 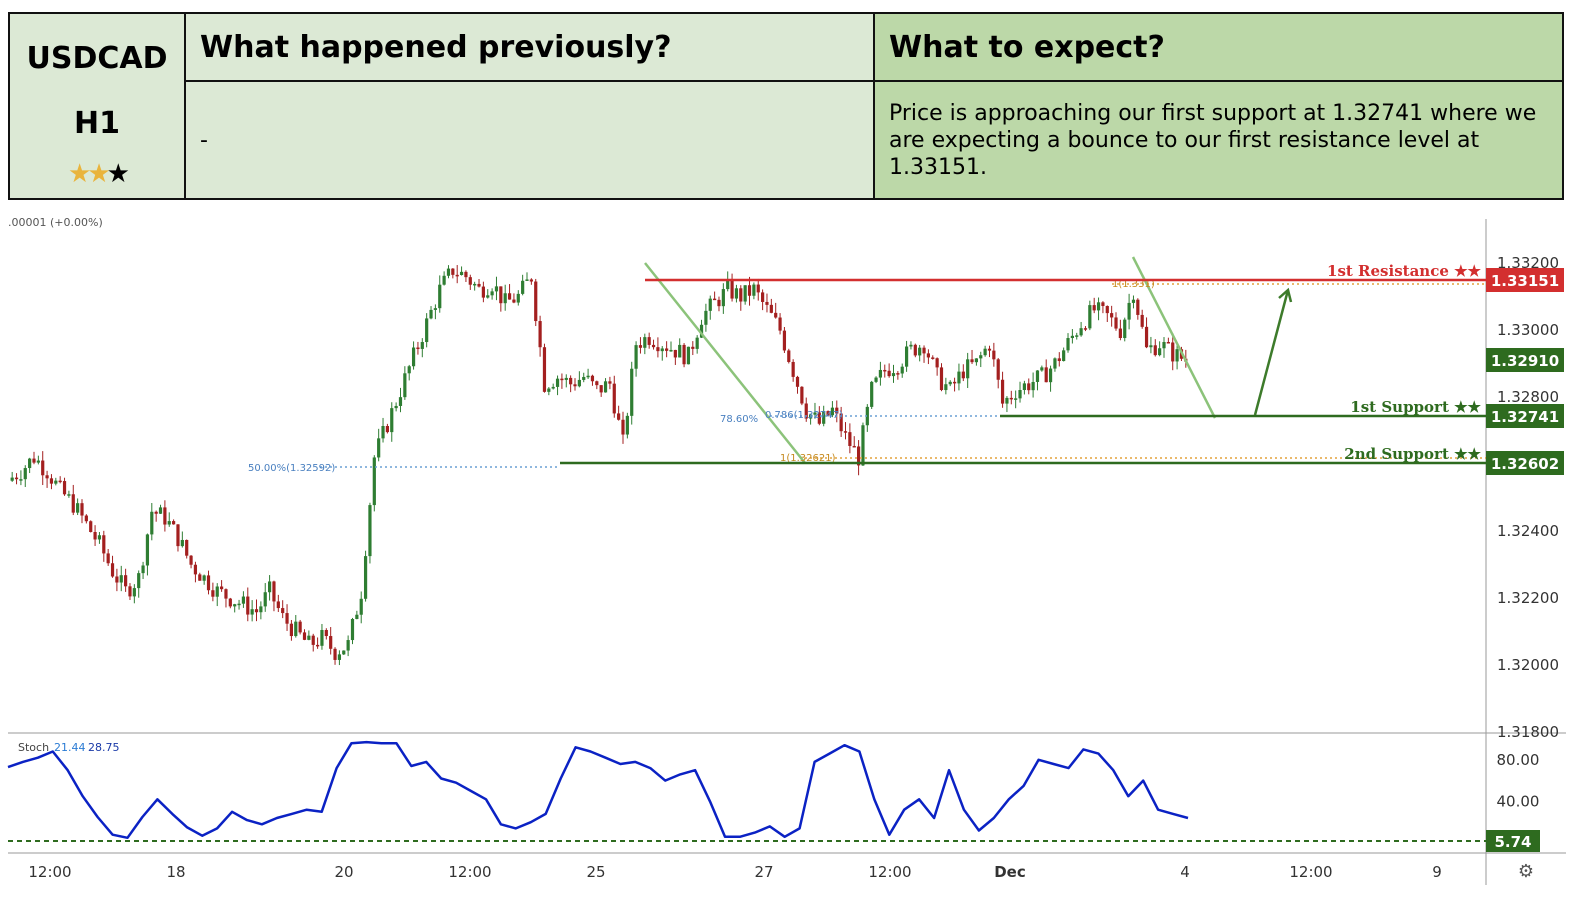 What do you see at coordinates (1512, 842) in the screenshot?
I see `oversold-value: 5.74` at bounding box center [1512, 842].